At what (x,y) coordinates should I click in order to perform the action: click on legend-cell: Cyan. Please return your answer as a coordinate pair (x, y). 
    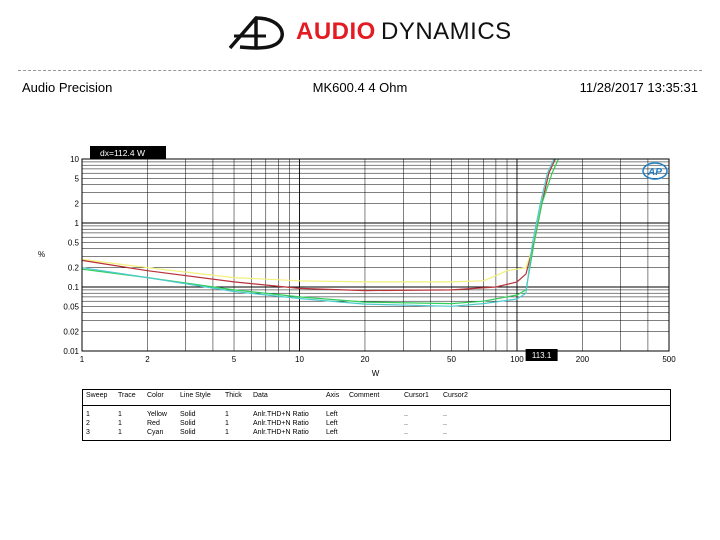
    Looking at the image, I should click on (155, 432).